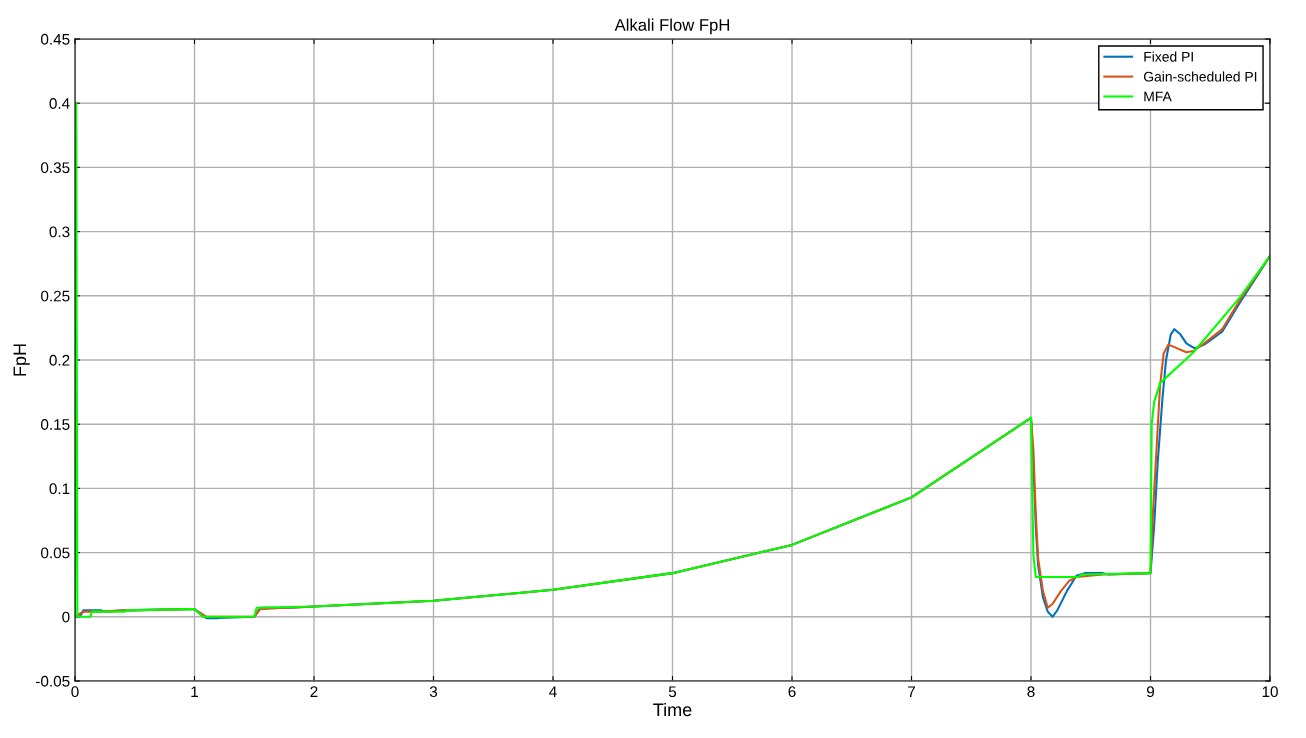 The image size is (1306, 738). Describe the element at coordinates (194, 691) in the screenshot. I see `x-tick-label: 1` at that location.